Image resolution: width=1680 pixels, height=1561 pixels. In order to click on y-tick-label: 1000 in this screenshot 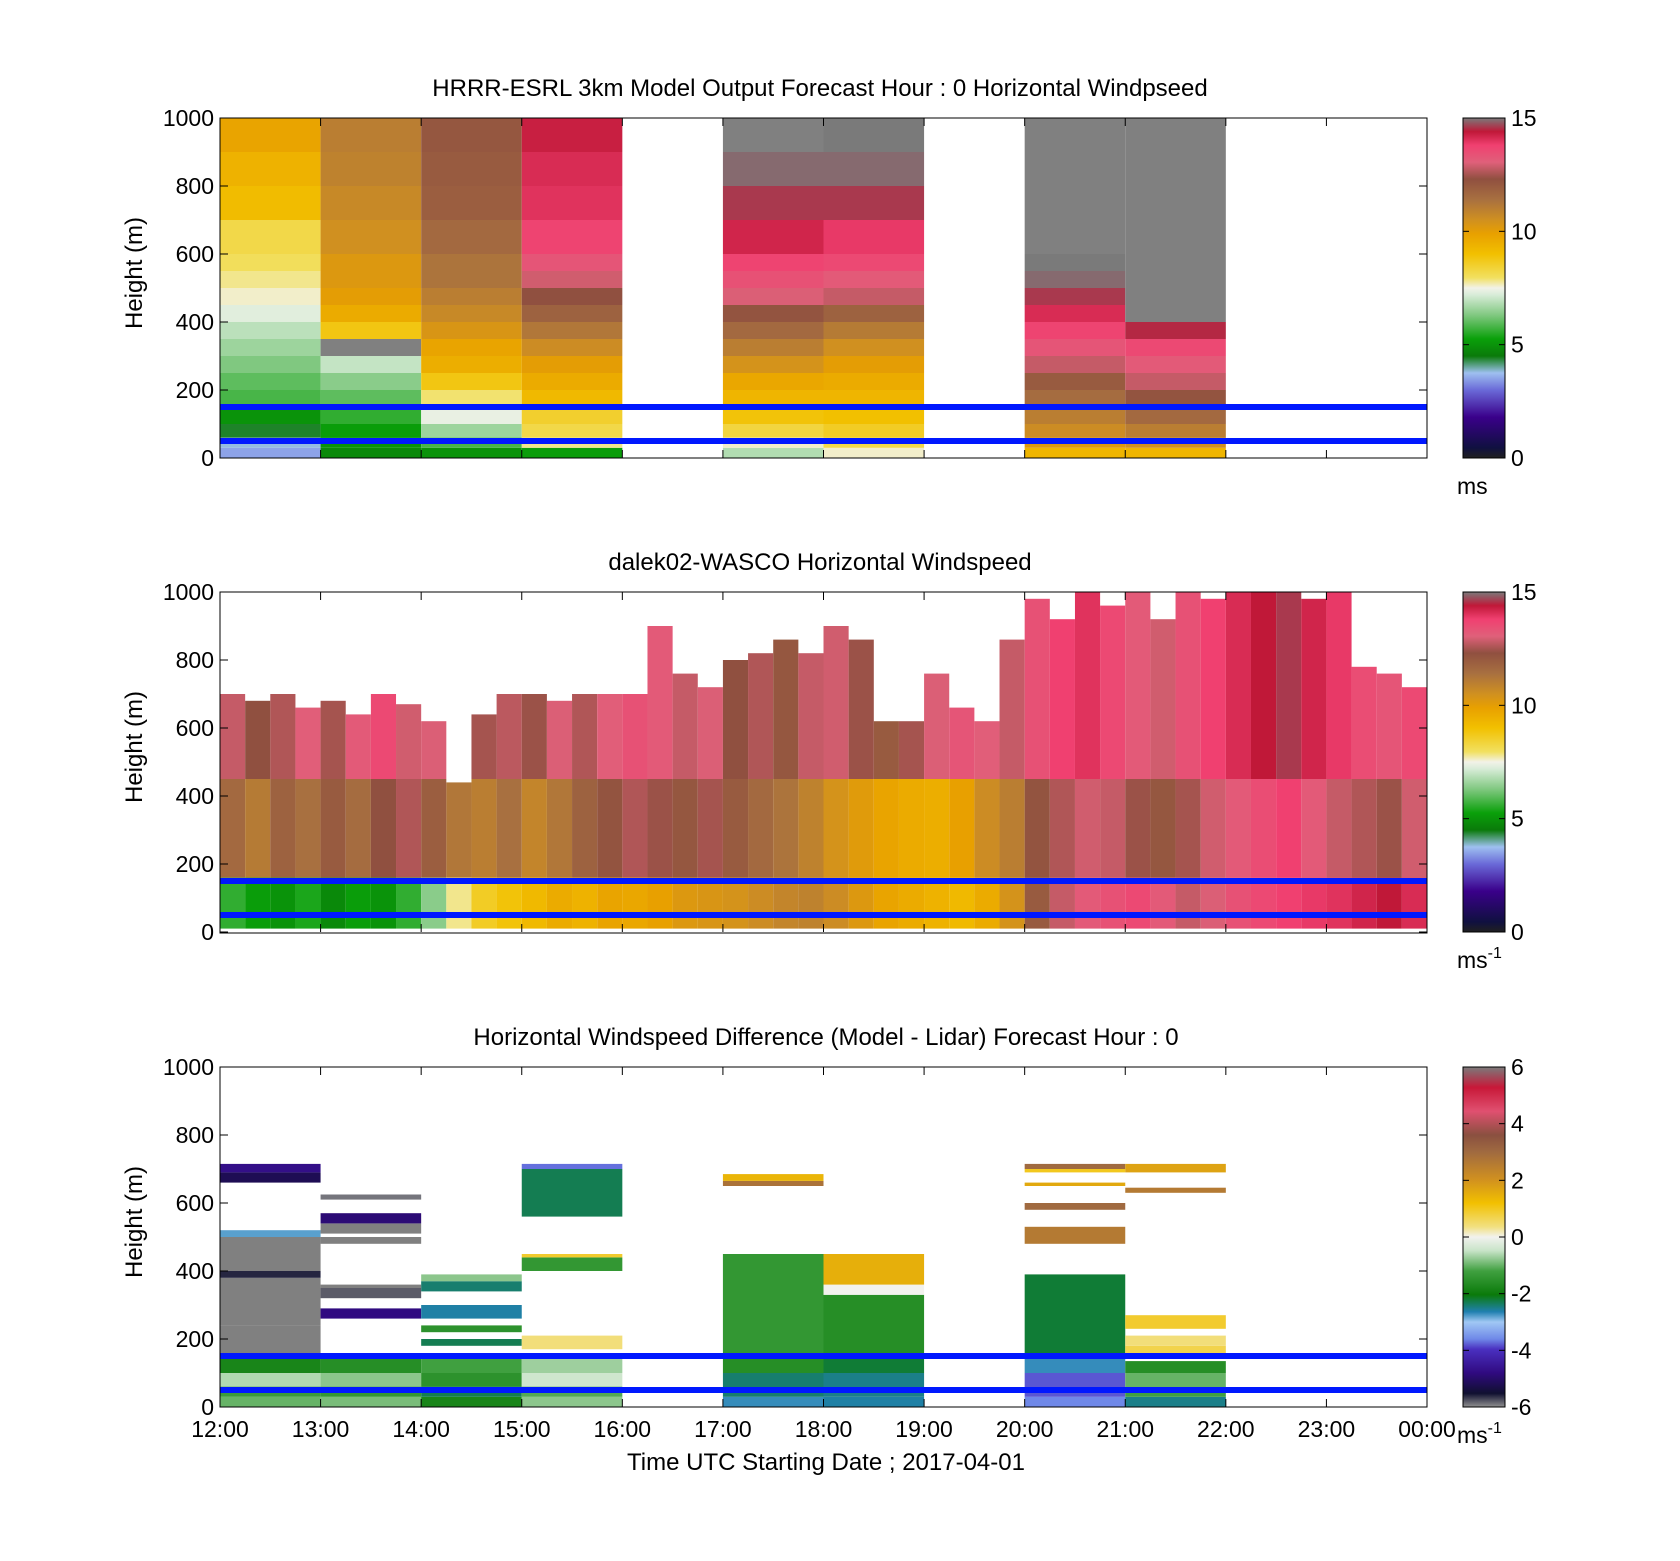, I will do `click(188, 118)`.